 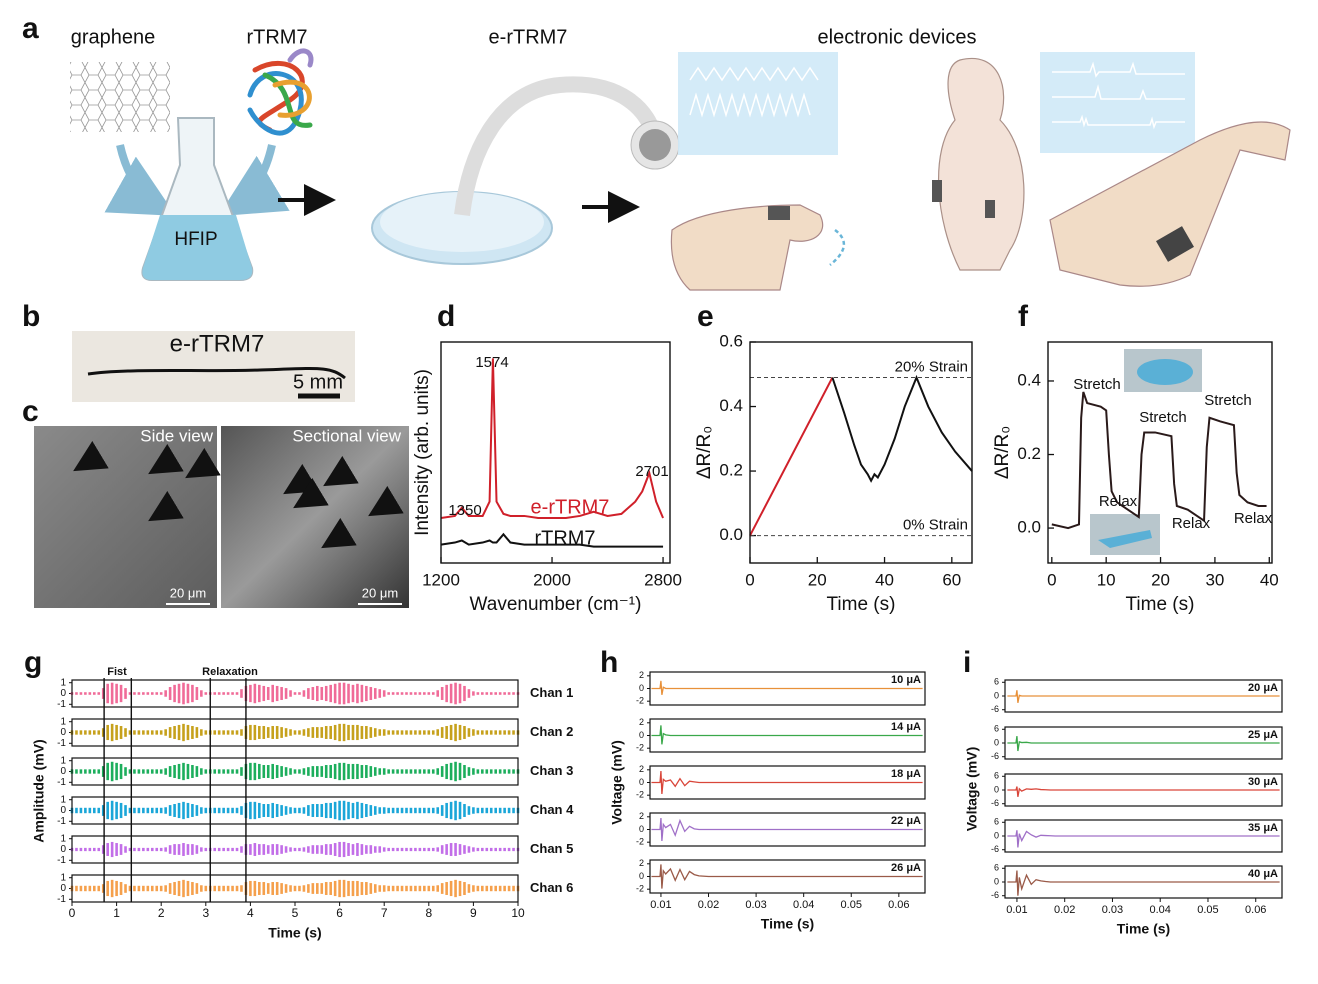 What do you see at coordinates (1263, 688) in the screenshot?
I see `current-label: 20 μA` at bounding box center [1263, 688].